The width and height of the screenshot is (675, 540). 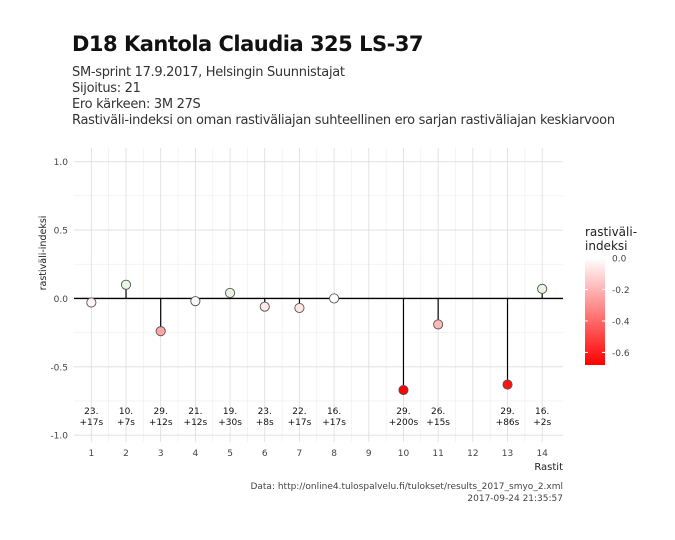 What do you see at coordinates (507, 454) in the screenshot?
I see `x-tick-label: 13` at bounding box center [507, 454].